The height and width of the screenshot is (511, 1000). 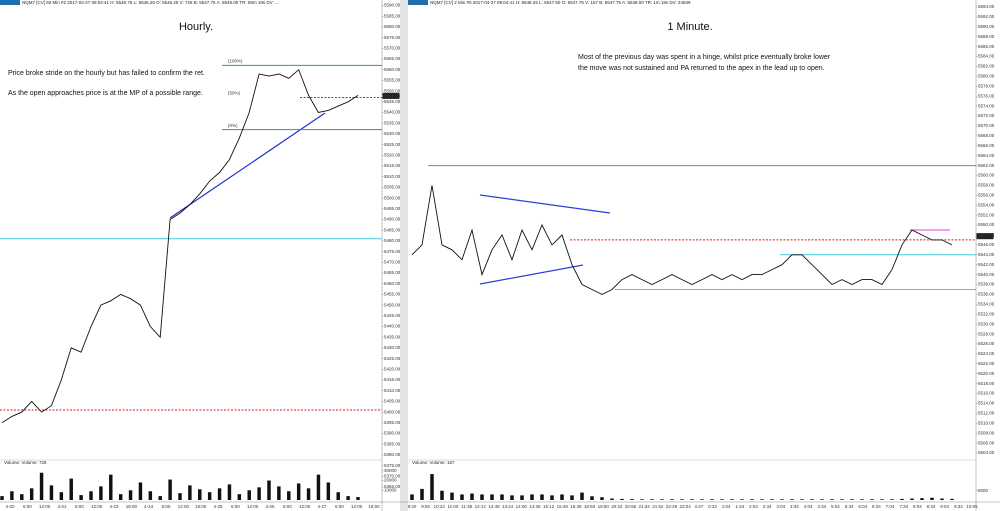 What do you see at coordinates (658, 506) in the screenshot?
I see `x-tick-label: 21:52` at bounding box center [658, 506].